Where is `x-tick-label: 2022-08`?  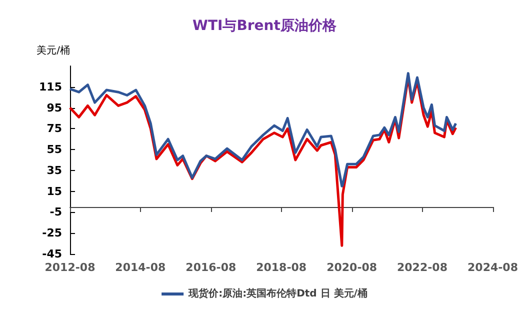
x-tick-label: 2022-08 is located at coordinates (422, 267).